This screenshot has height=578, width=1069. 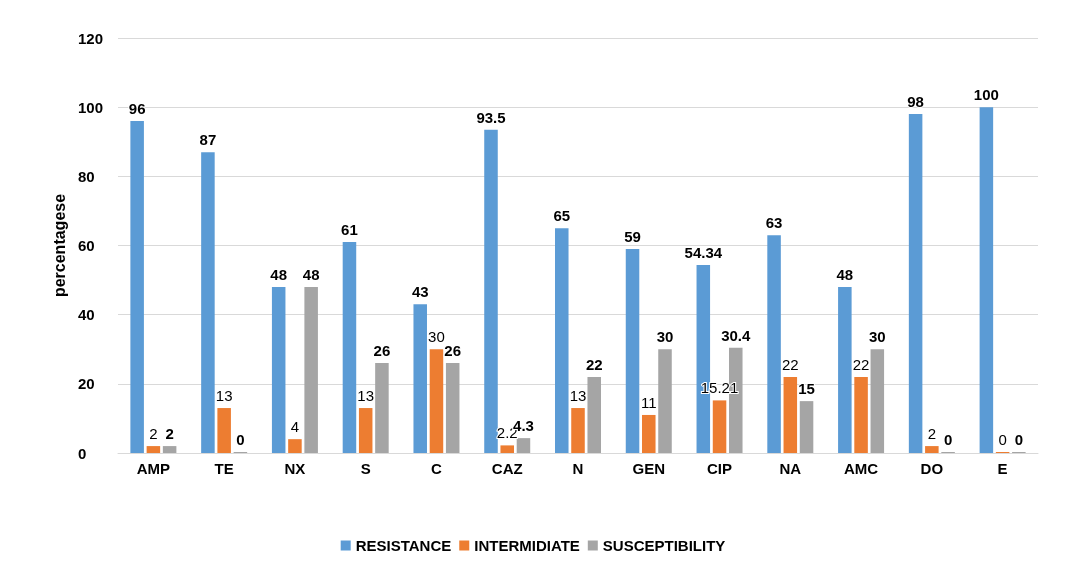 What do you see at coordinates (86, 384) in the screenshot?
I see `y-tick-label: 20` at bounding box center [86, 384].